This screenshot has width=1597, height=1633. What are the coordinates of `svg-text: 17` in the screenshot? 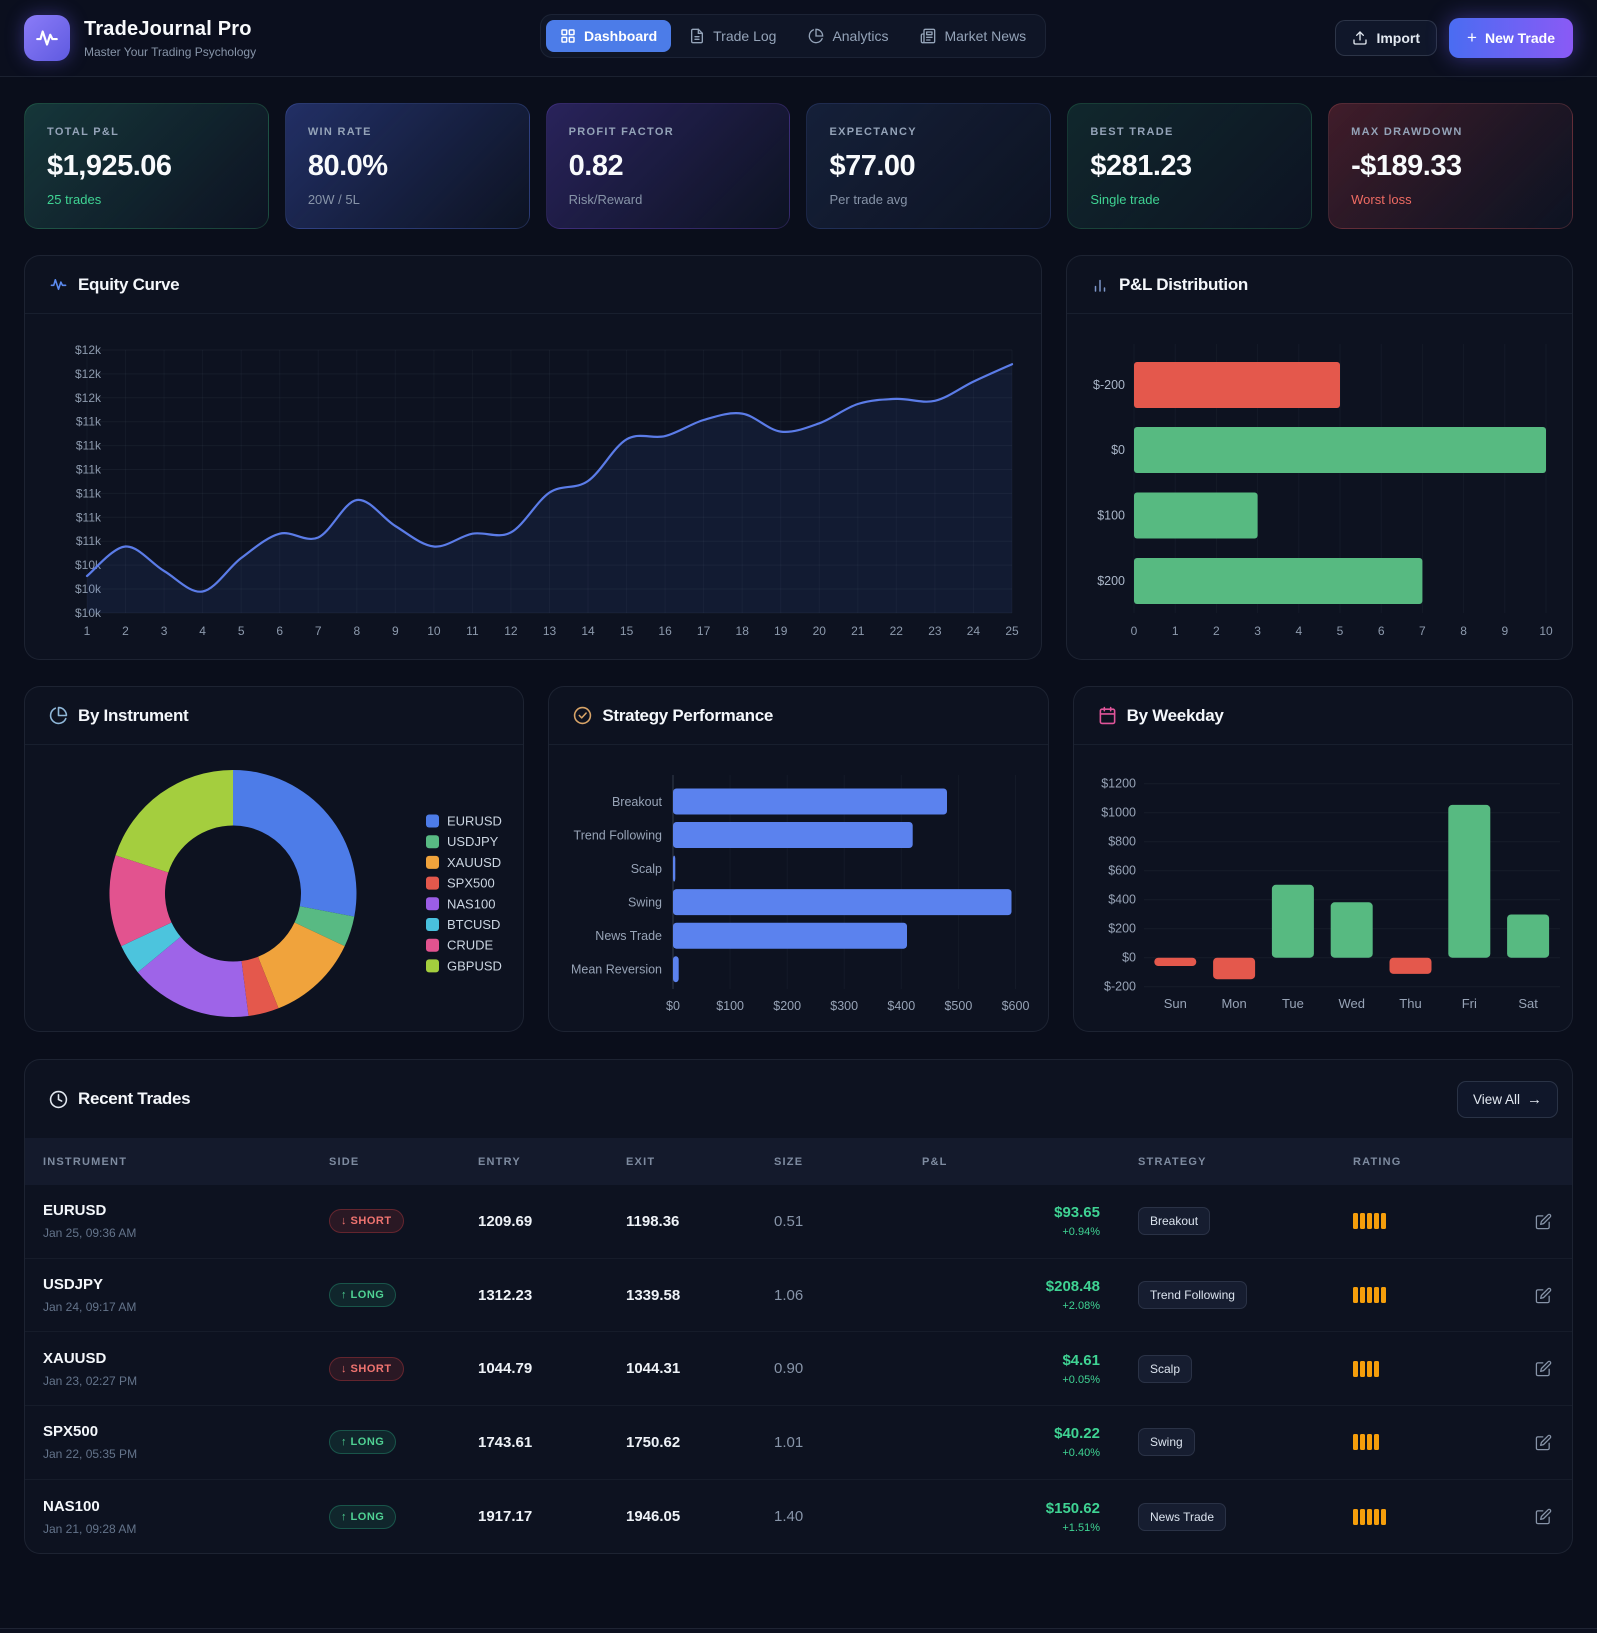 It's located at (704, 631).